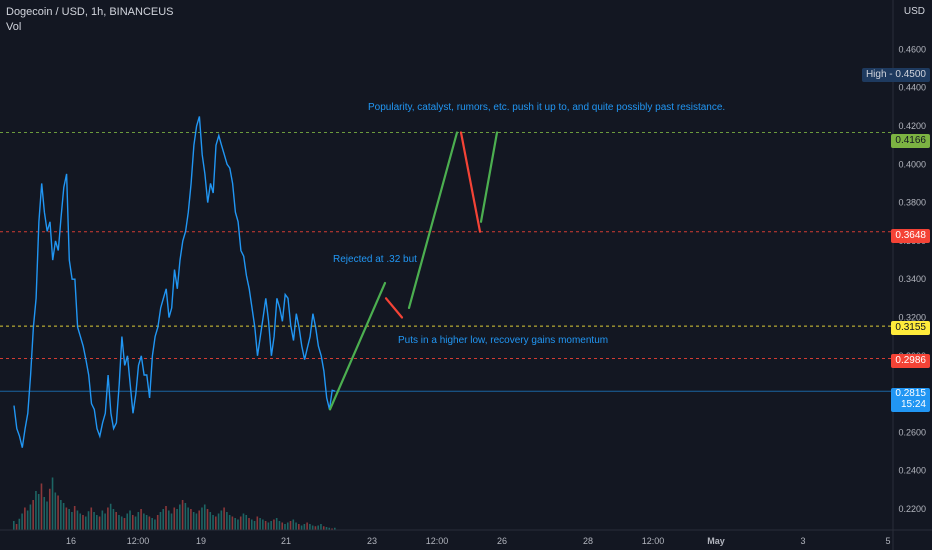 Image resolution: width=932 pixels, height=550 pixels. Describe the element at coordinates (910, 74) in the screenshot. I see `high-value: 0.4500` at that location.